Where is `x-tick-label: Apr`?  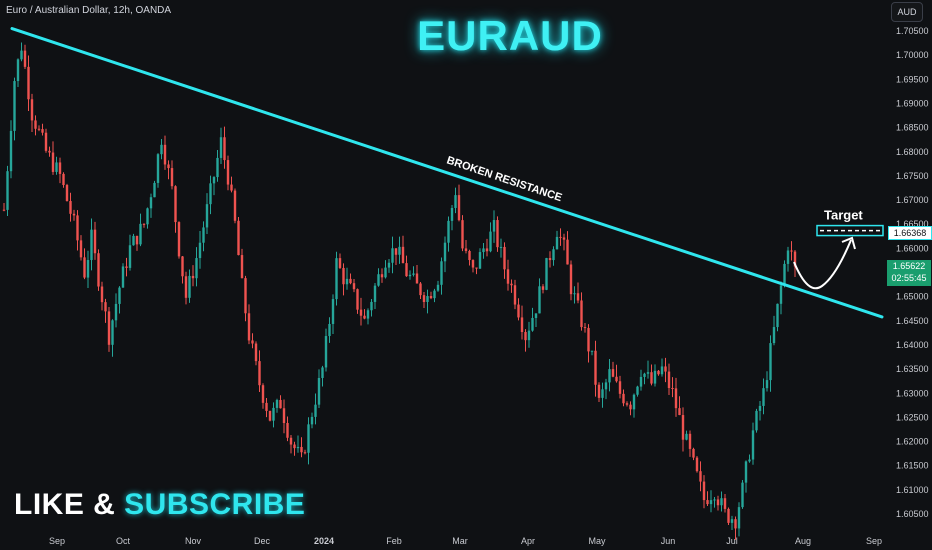
x-tick-label: Apr is located at coordinates (528, 541).